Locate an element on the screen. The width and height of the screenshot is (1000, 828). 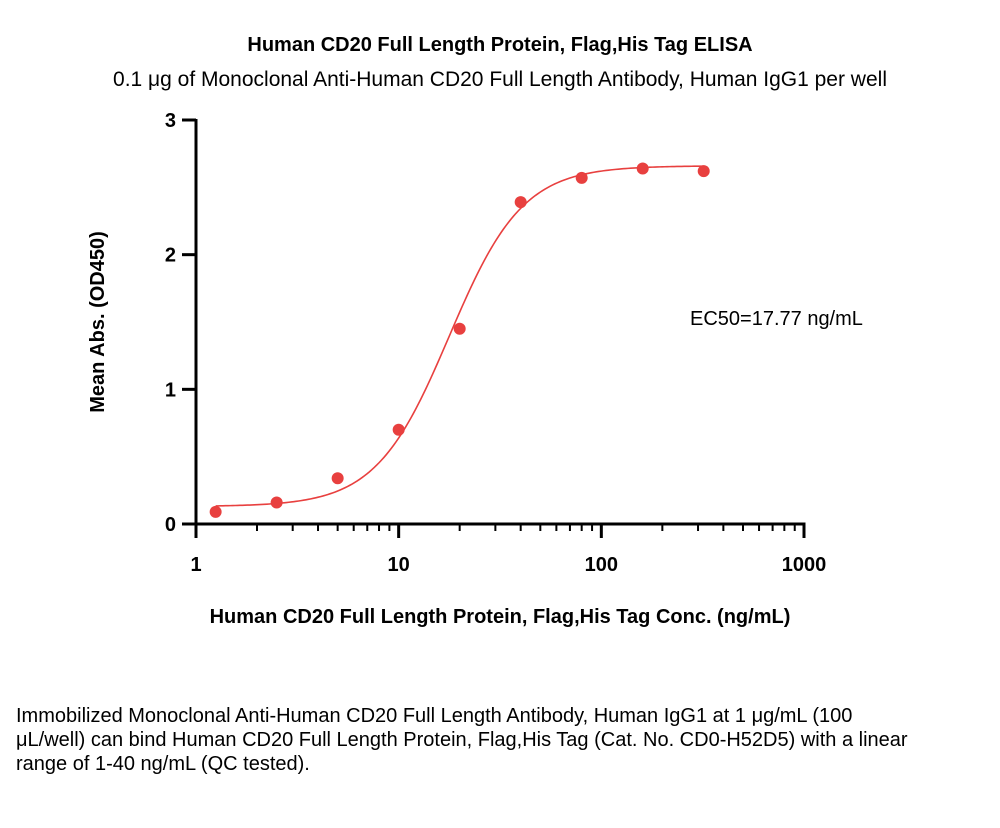
x-tick-label: 1 is located at coordinates (195, 565).